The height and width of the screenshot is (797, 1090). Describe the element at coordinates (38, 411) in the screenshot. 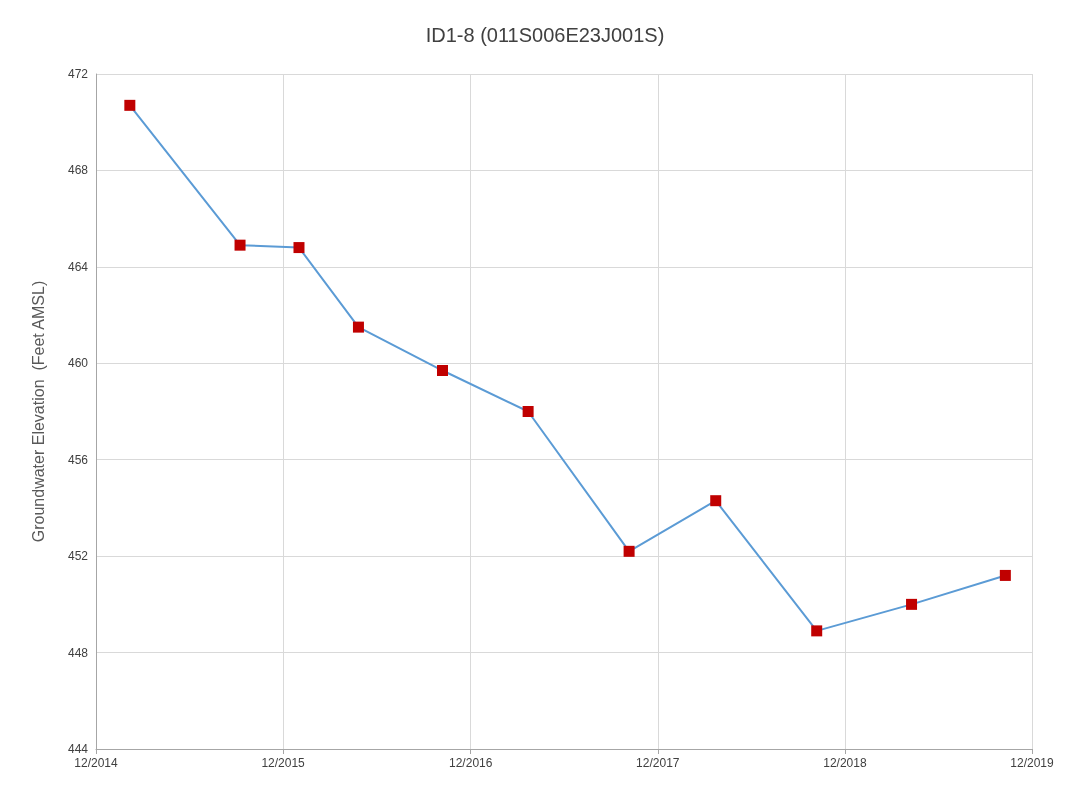

I see `y-axis-title: Groundwater Elevation (Feet AMSL)` at that location.